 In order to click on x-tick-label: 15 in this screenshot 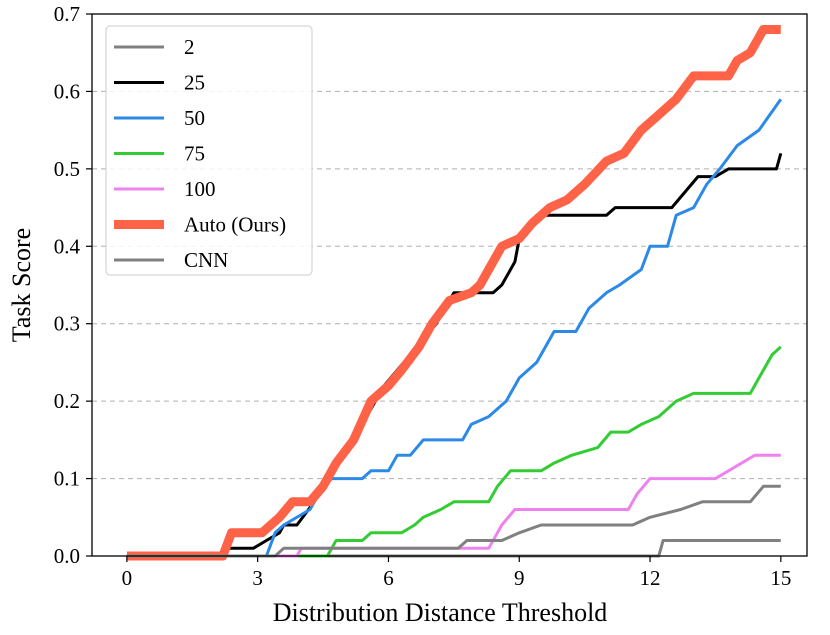, I will do `click(780, 578)`.